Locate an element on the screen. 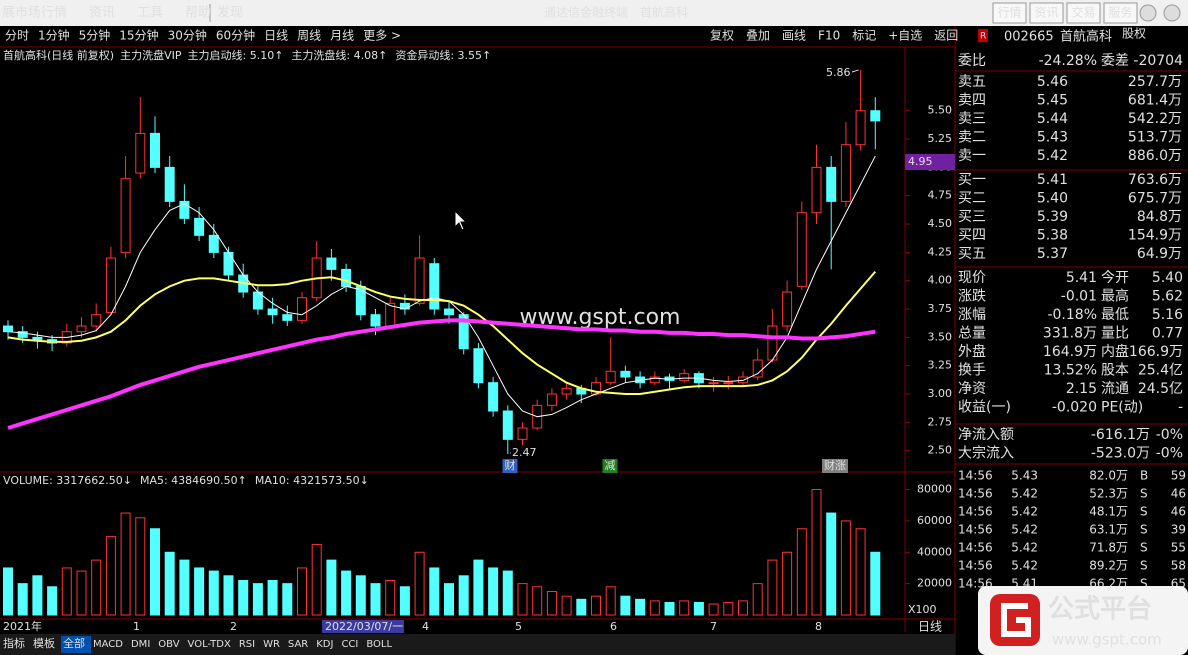 Image resolution: width=1188 pixels, height=655 pixels. asks-cell: 5.45 is located at coordinates (1052, 101).